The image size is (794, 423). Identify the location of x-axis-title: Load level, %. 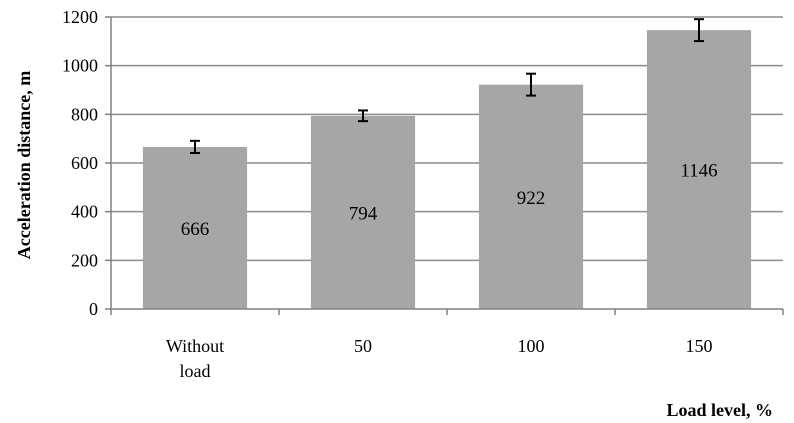
(720, 410).